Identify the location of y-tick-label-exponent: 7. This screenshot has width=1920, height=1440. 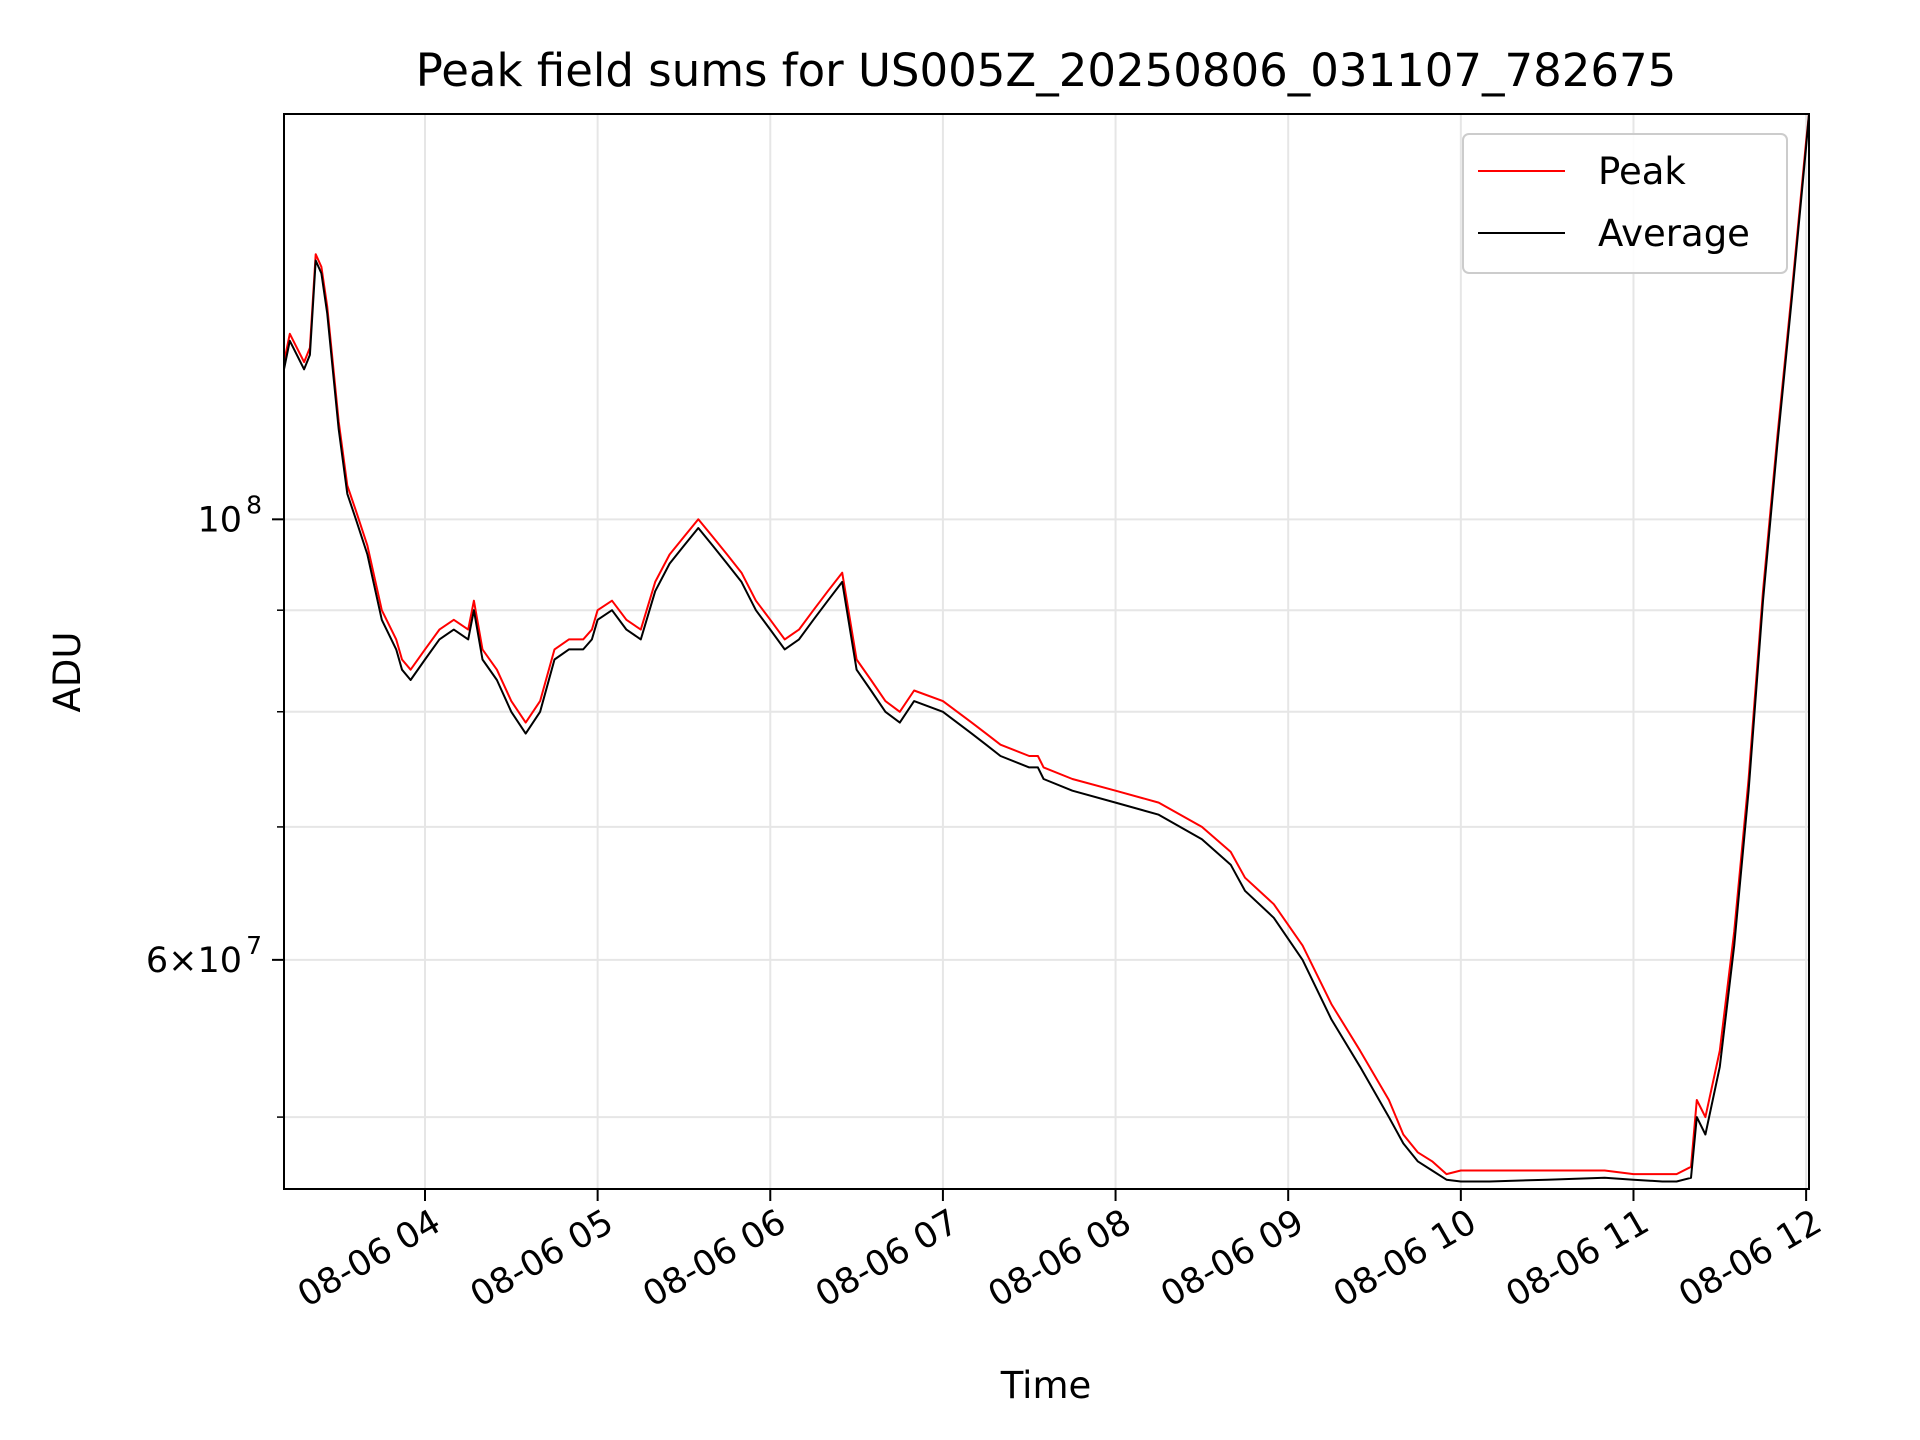
(254, 945).